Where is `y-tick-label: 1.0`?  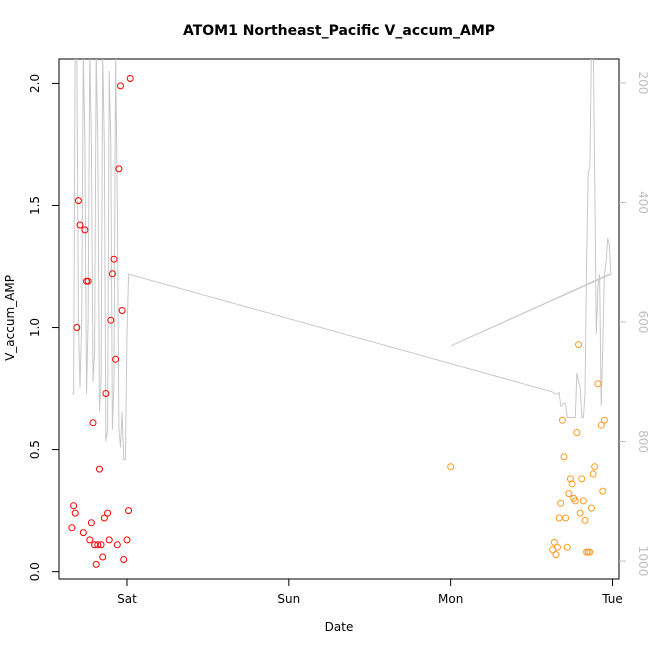 y-tick-label: 1.0 is located at coordinates (35, 327).